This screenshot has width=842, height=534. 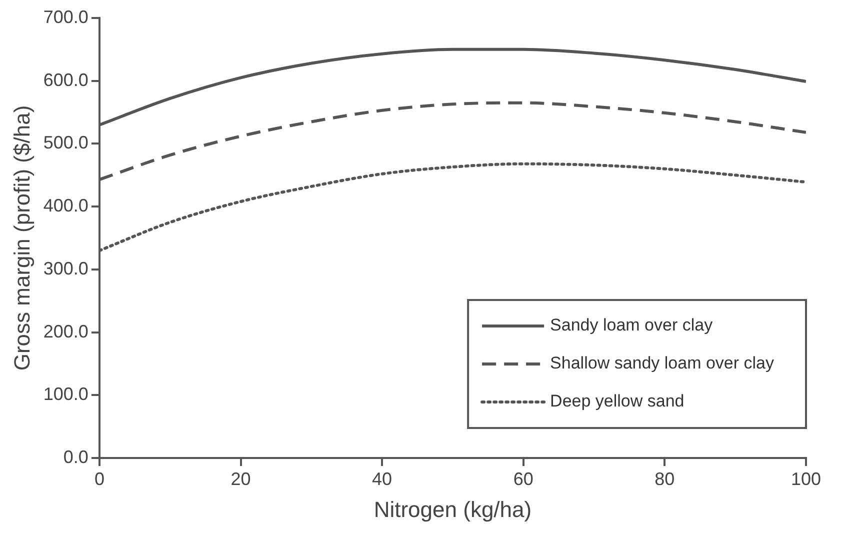 I want to click on legend-label: Deep yellow sand, so click(x=617, y=401).